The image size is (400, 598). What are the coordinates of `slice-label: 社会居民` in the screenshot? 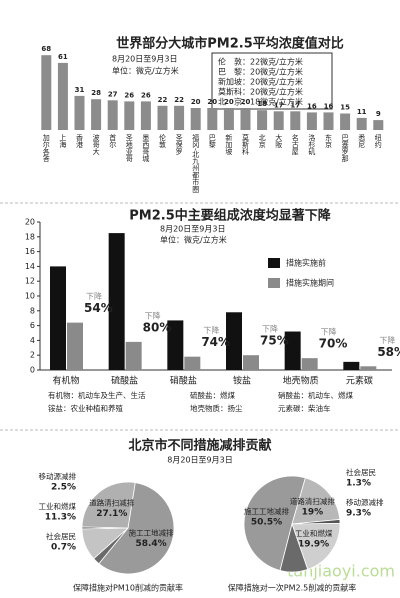 It's located at (61, 536).